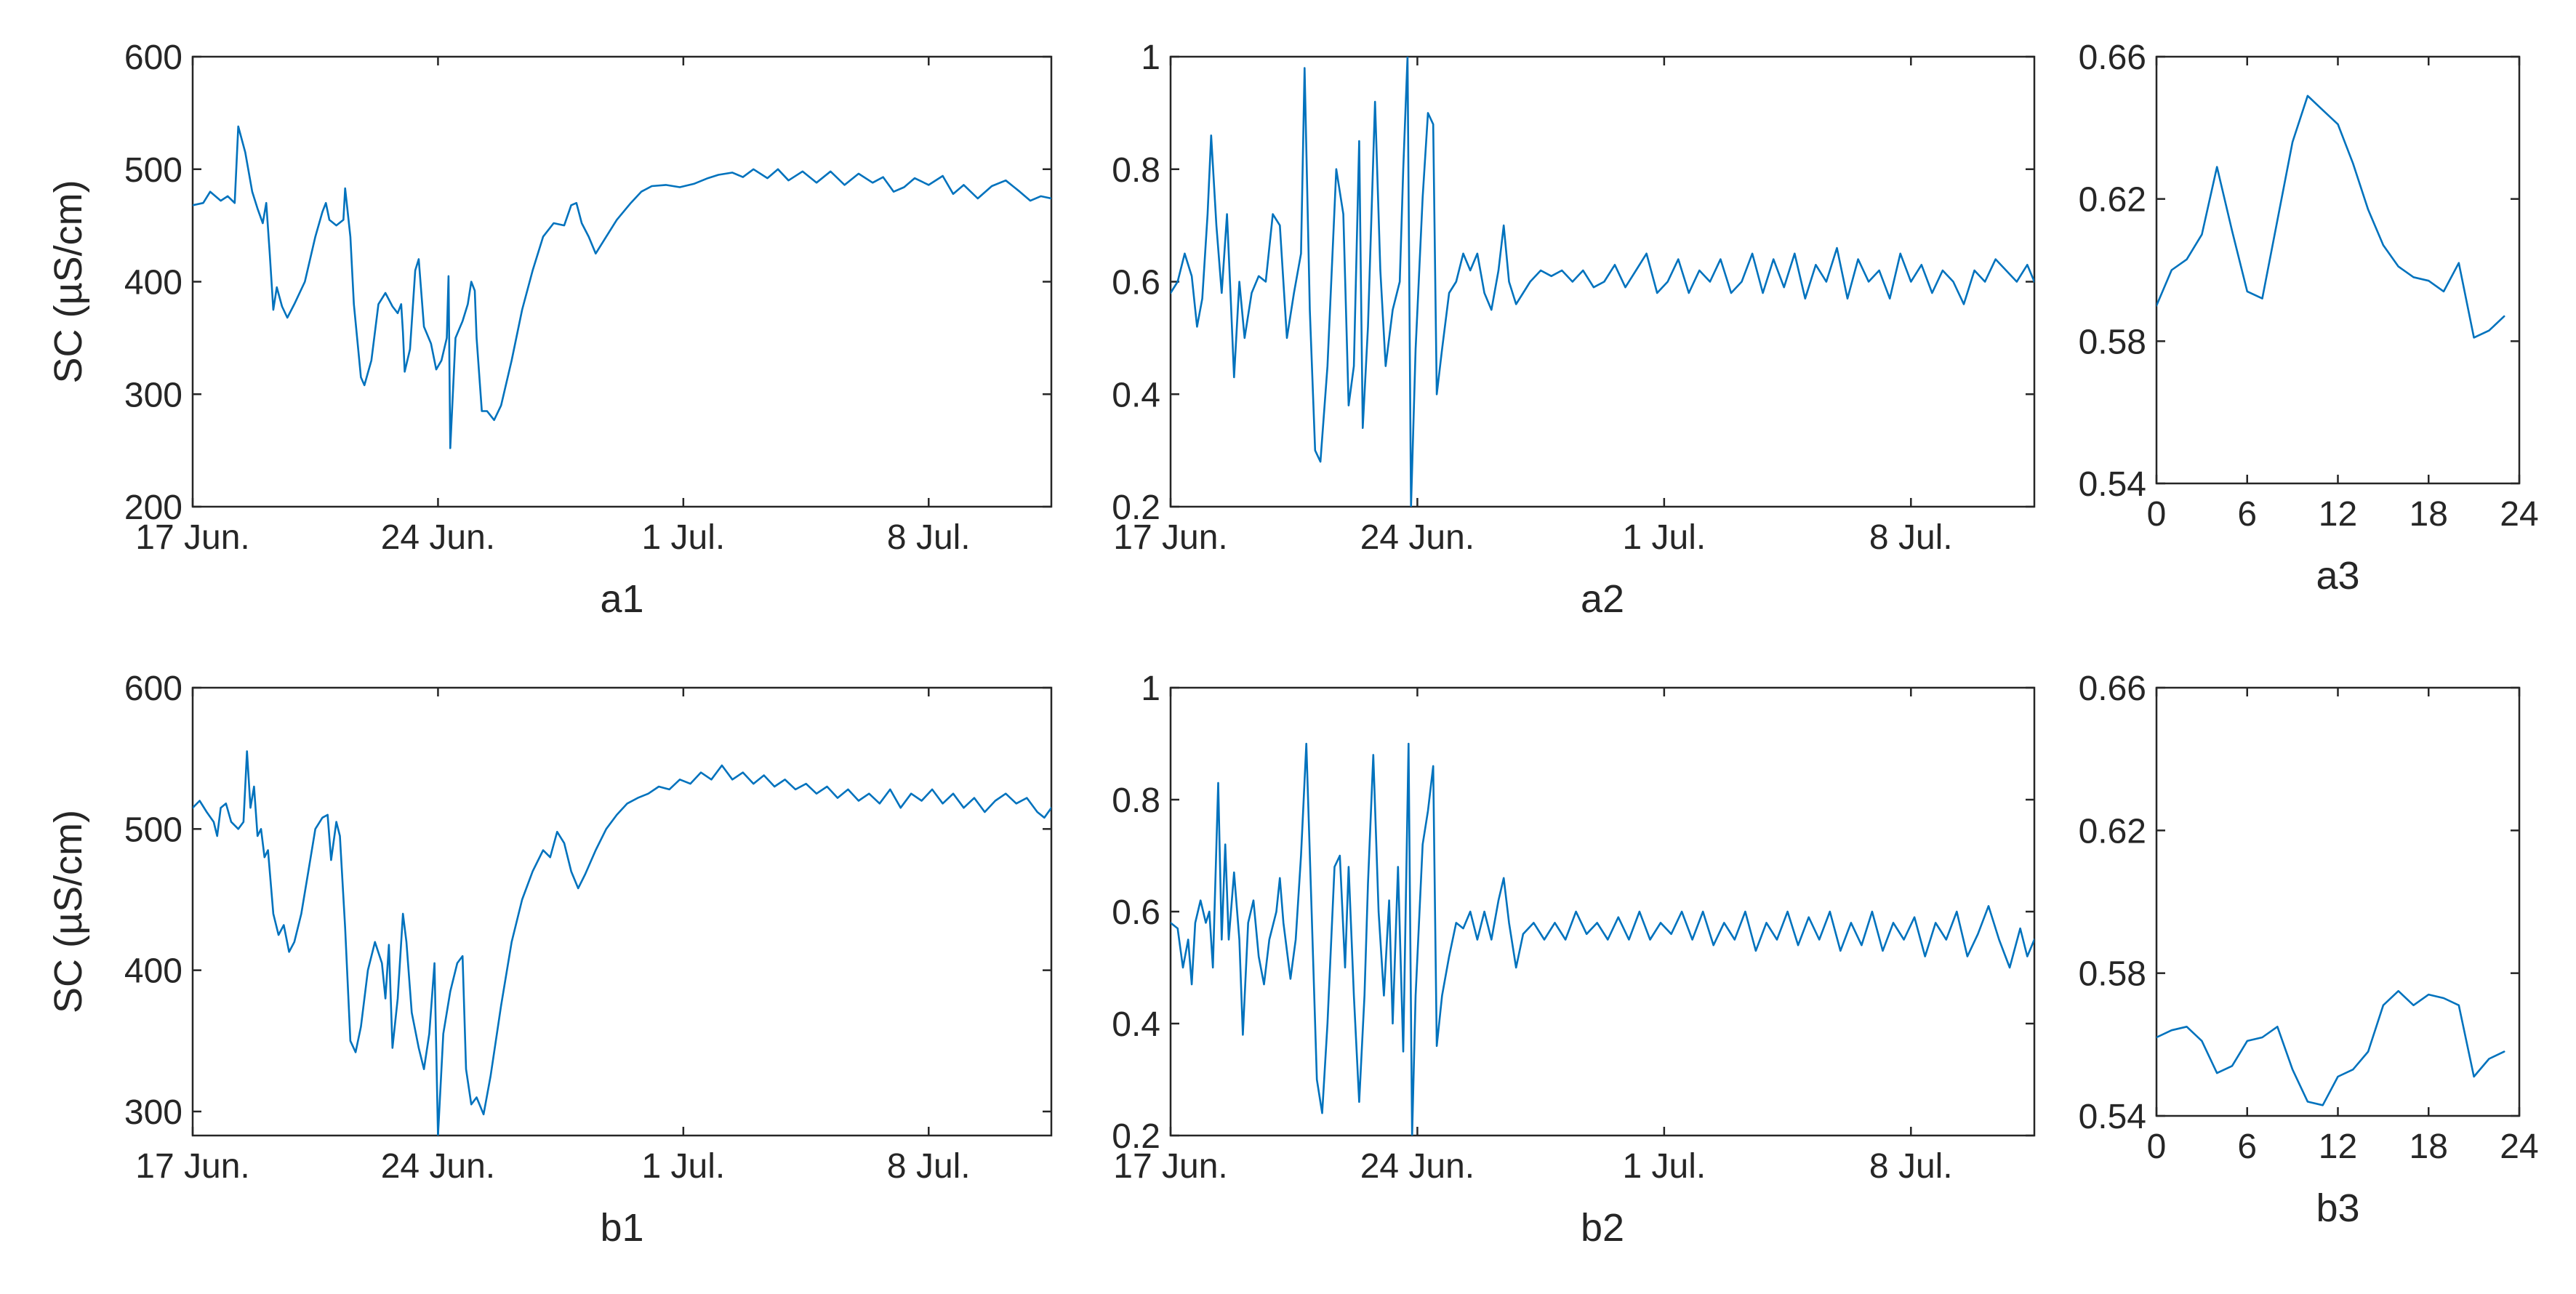 The width and height of the screenshot is (2576, 1294). I want to click on panel-label-b1: b1, so click(622, 1228).